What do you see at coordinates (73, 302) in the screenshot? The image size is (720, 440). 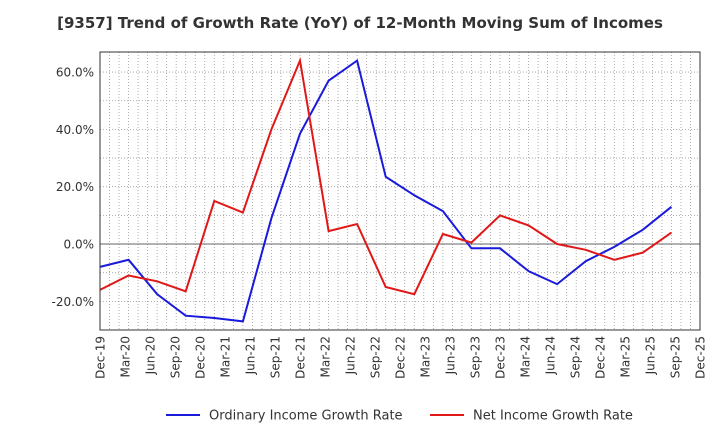 I see `y-tick-label: -20.0%` at bounding box center [73, 302].